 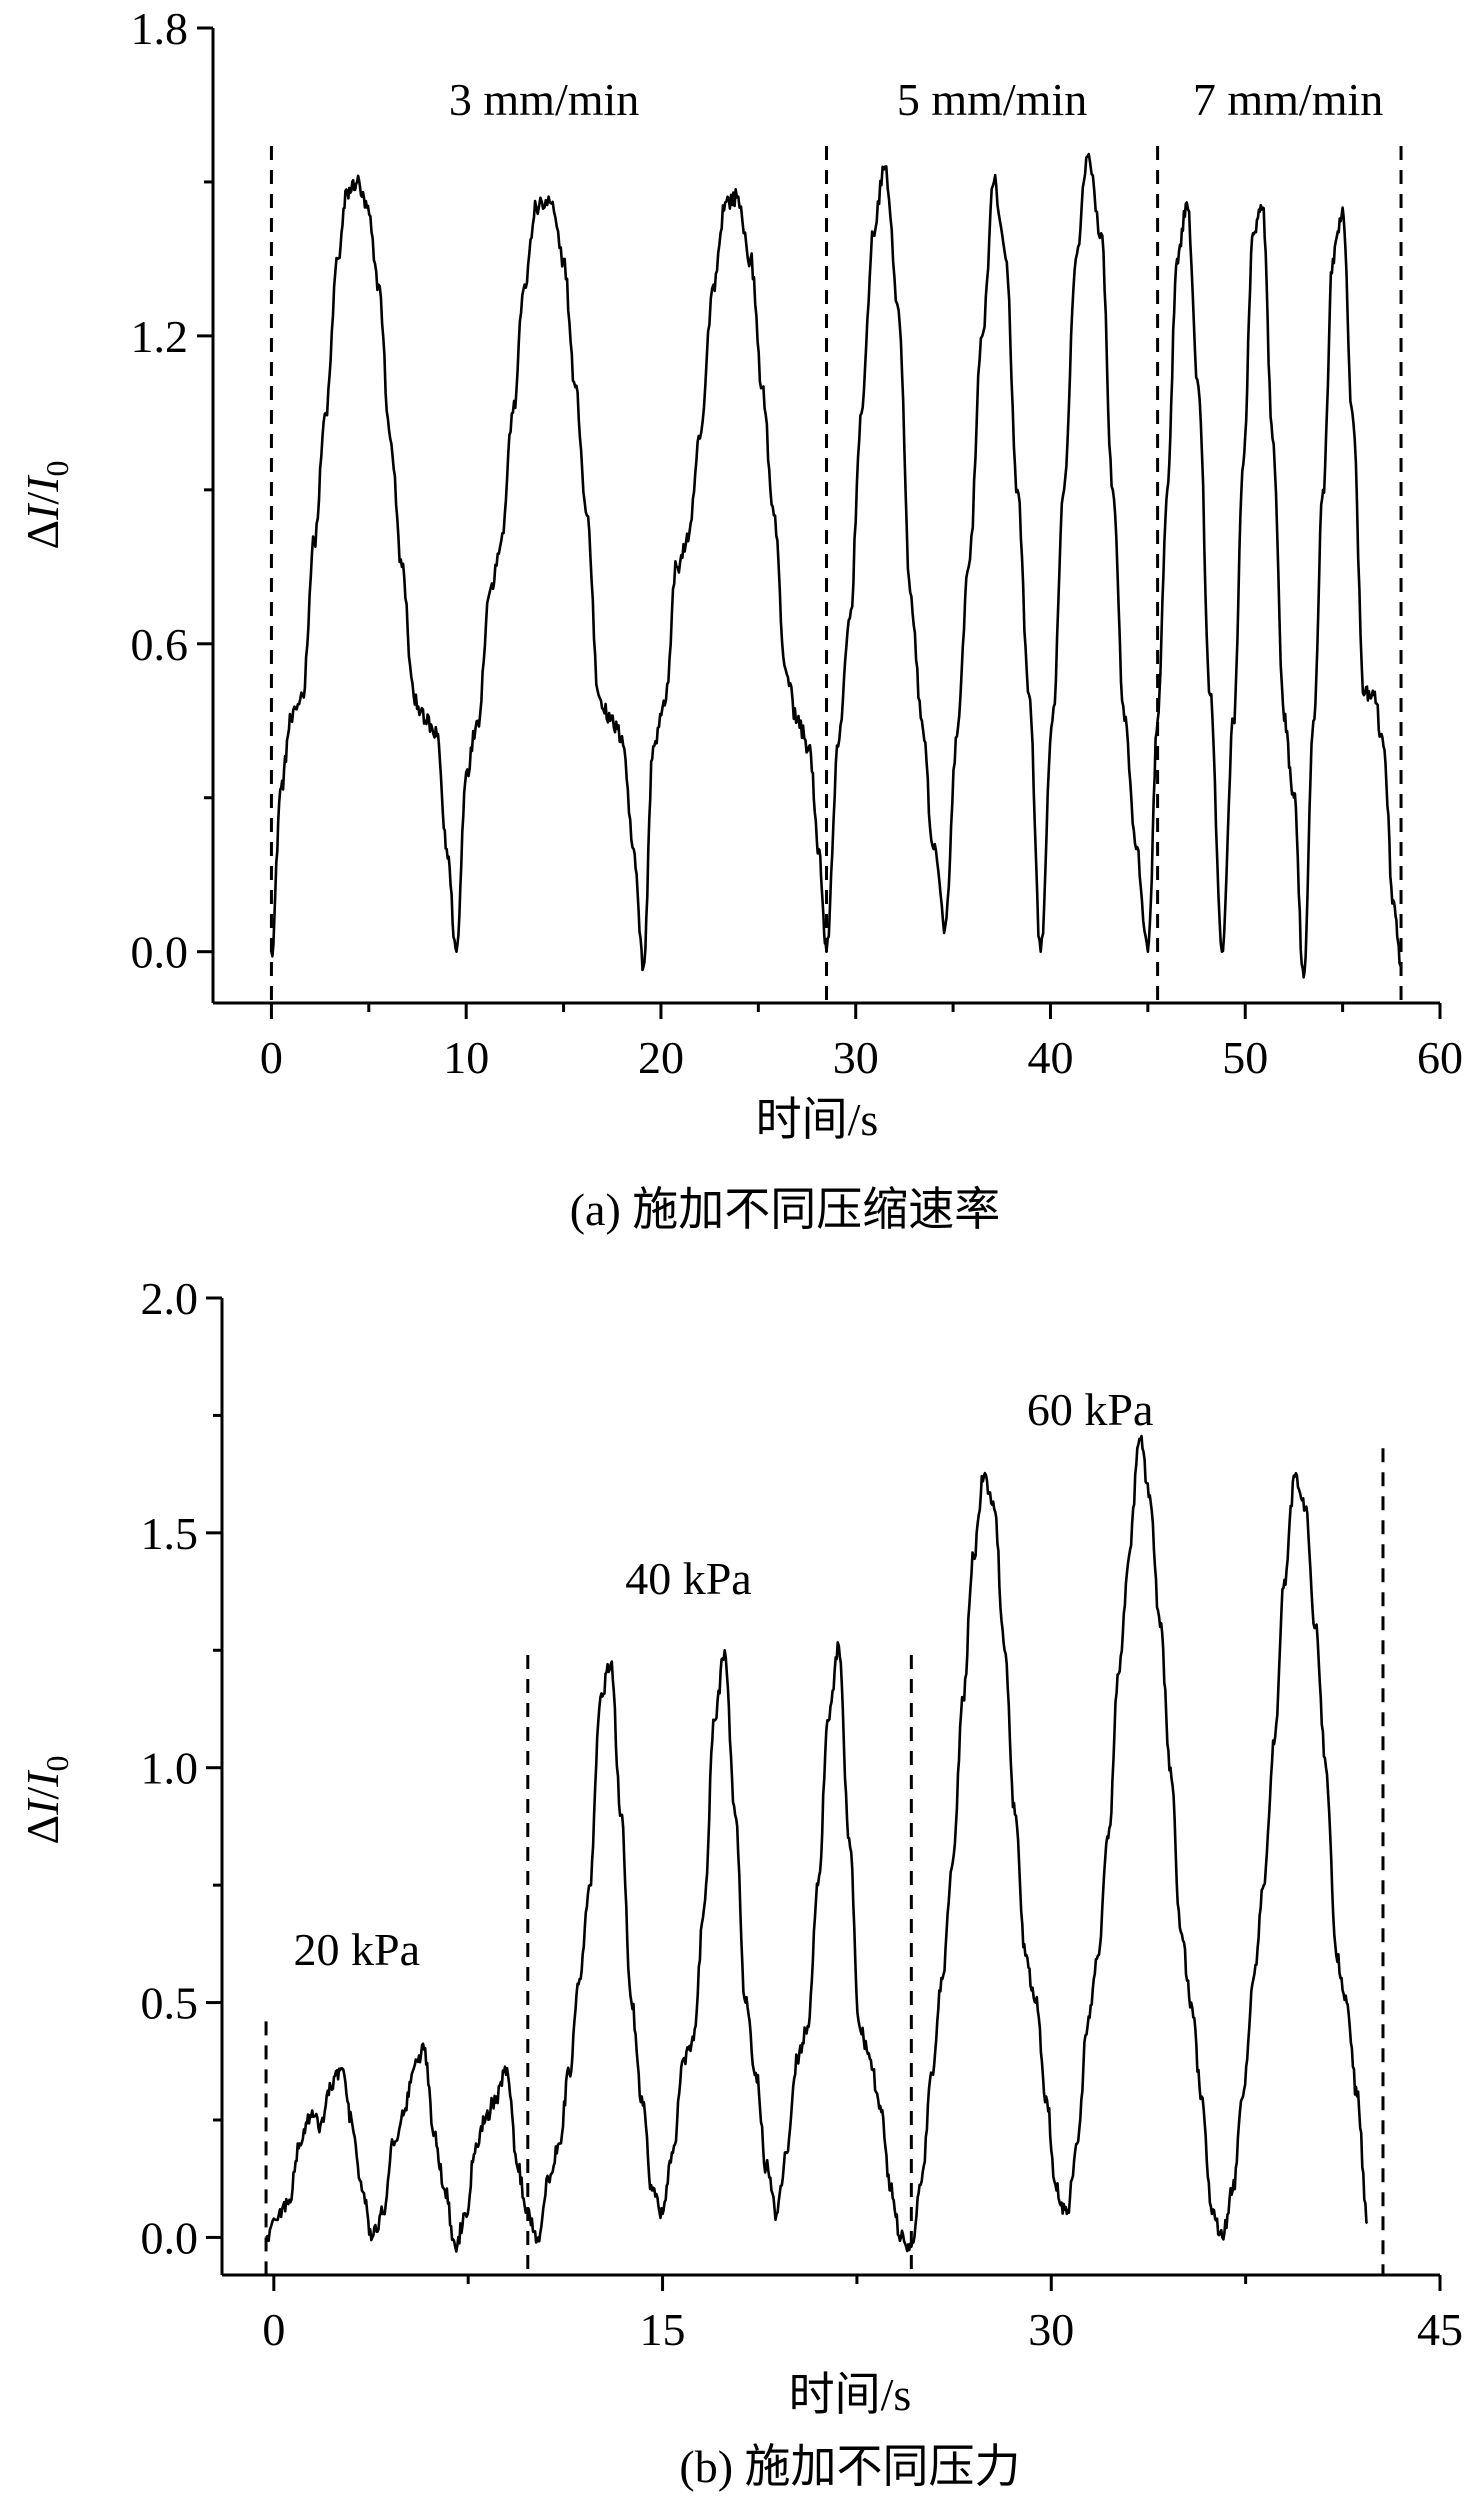 What do you see at coordinates (42, 1793) in the screenshot?
I see `panel-b-y-axis-title-slash: /` at bounding box center [42, 1793].